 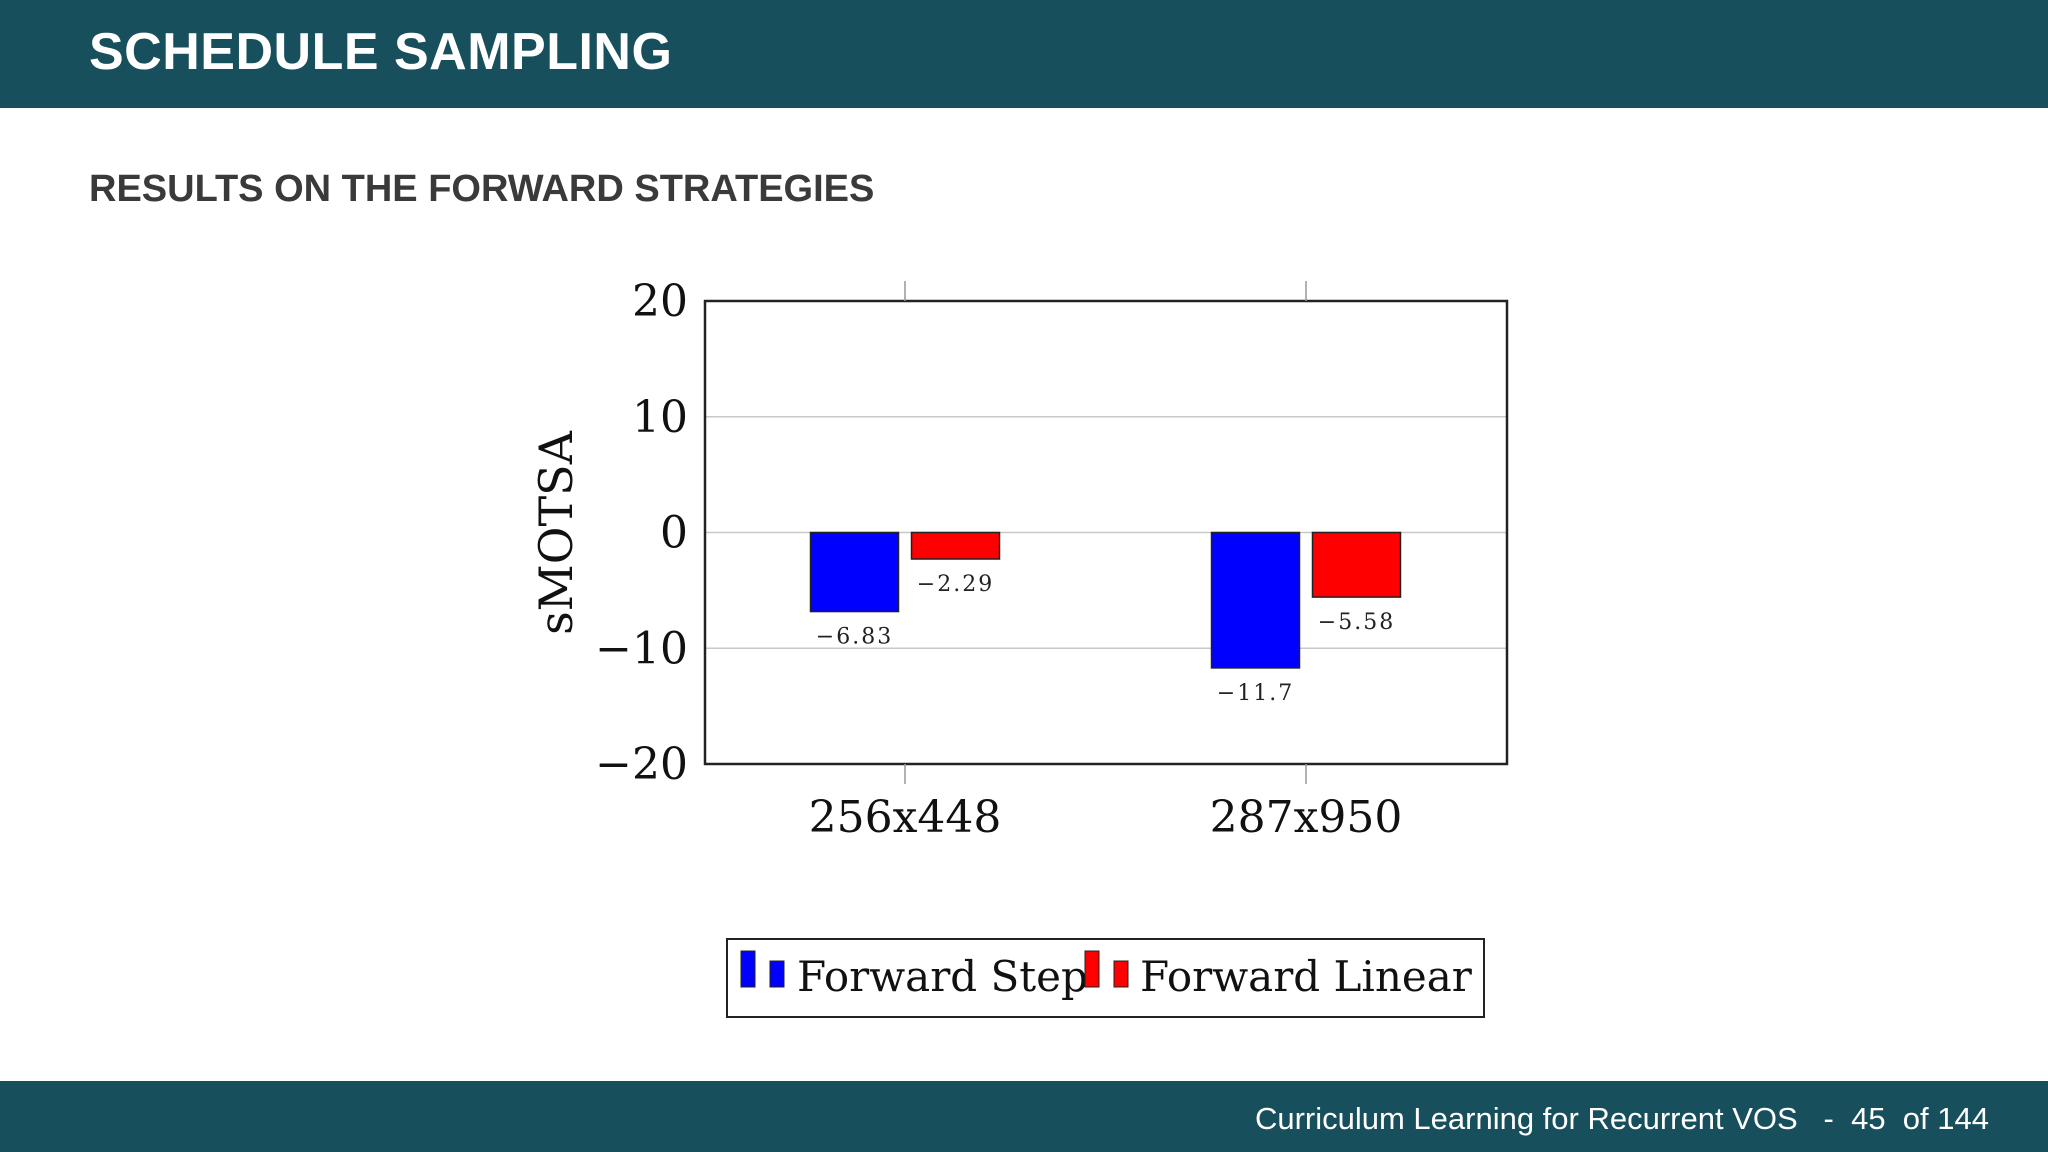 I want to click on data-label: −11.7, so click(x=1255, y=693).